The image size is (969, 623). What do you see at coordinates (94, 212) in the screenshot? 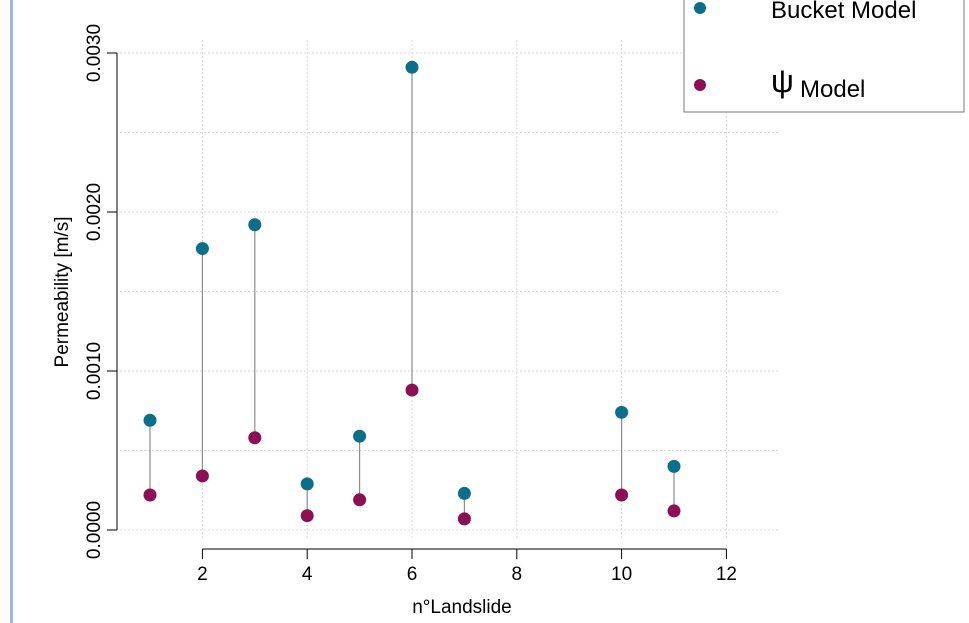
I see `y-tick-label: 0.0020` at bounding box center [94, 212].